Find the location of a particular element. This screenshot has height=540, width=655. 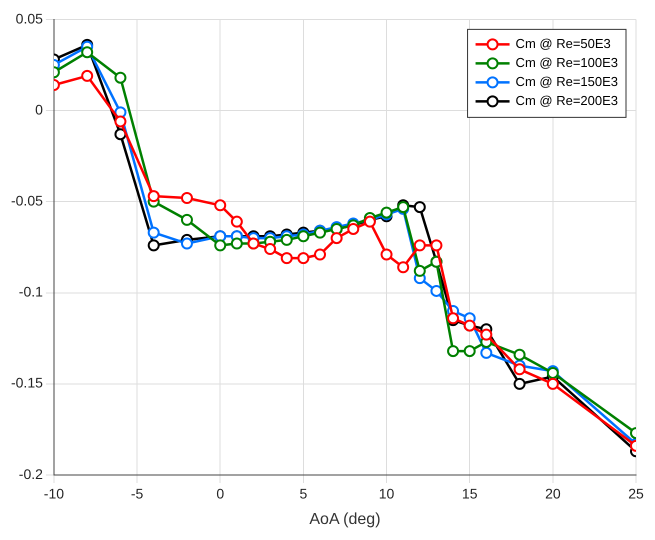

y-tick-label: -0.15 is located at coordinates (27, 382).